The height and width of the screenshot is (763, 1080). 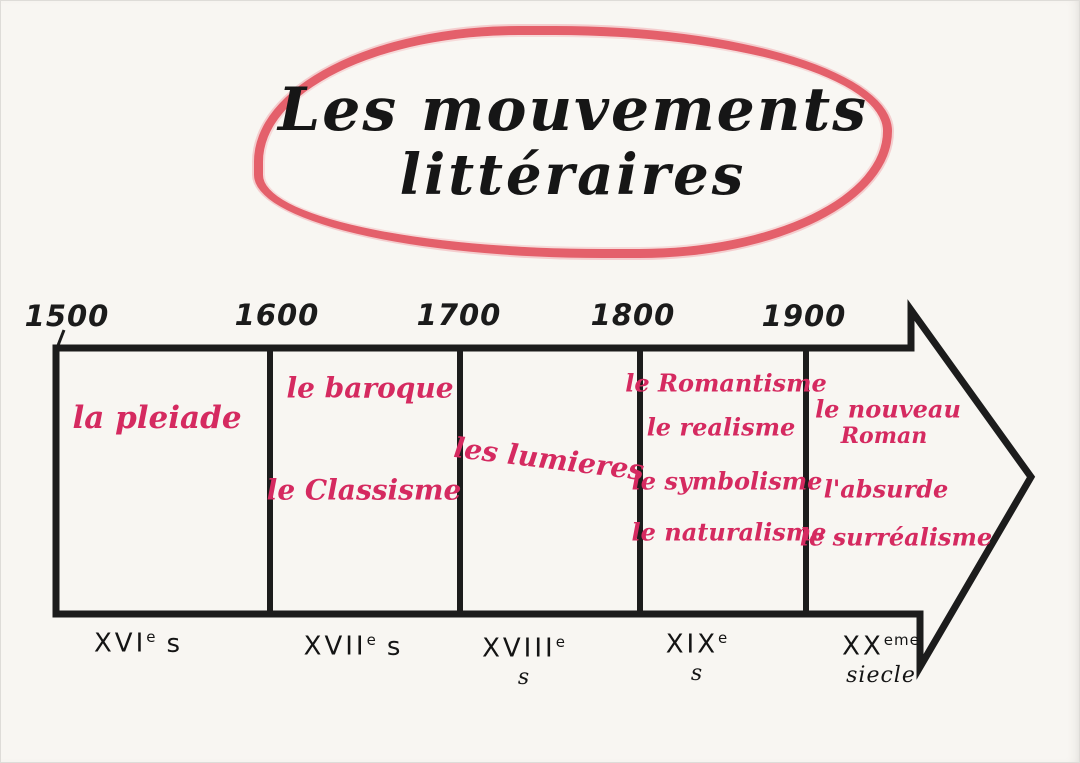 I want to click on century-label-xvii: XVIIe s, so click(x=352, y=646).